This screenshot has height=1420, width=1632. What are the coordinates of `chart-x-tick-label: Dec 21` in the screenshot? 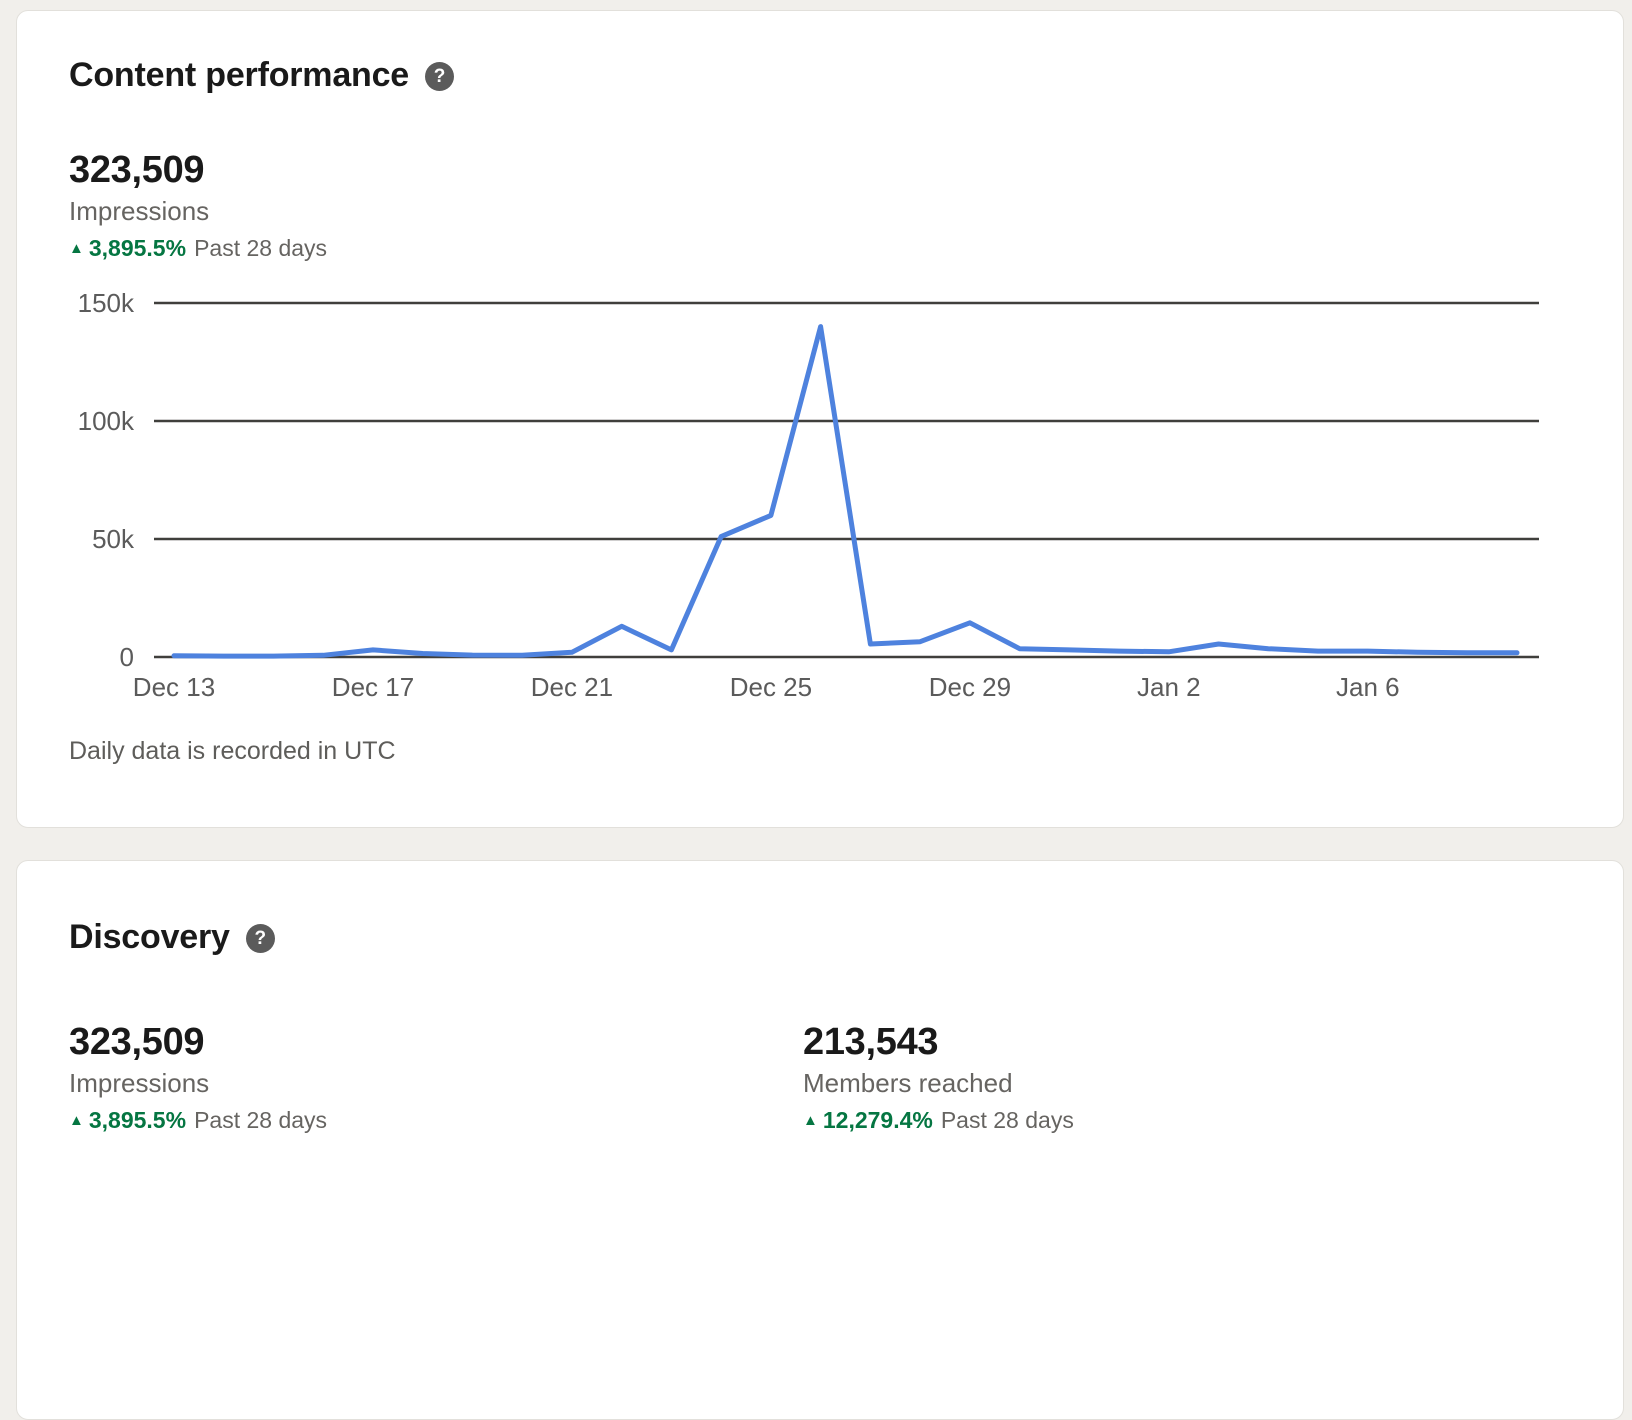 It's located at (572, 687).